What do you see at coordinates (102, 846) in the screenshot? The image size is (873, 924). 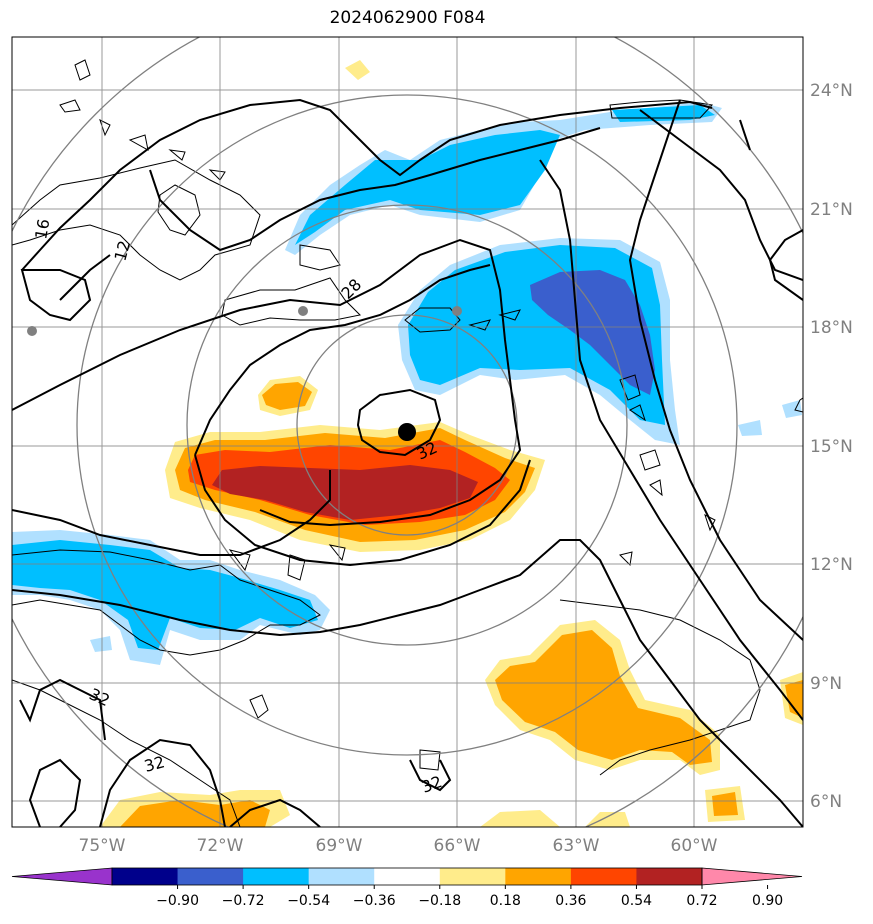 I see `lon-label: 75°W` at bounding box center [102, 846].